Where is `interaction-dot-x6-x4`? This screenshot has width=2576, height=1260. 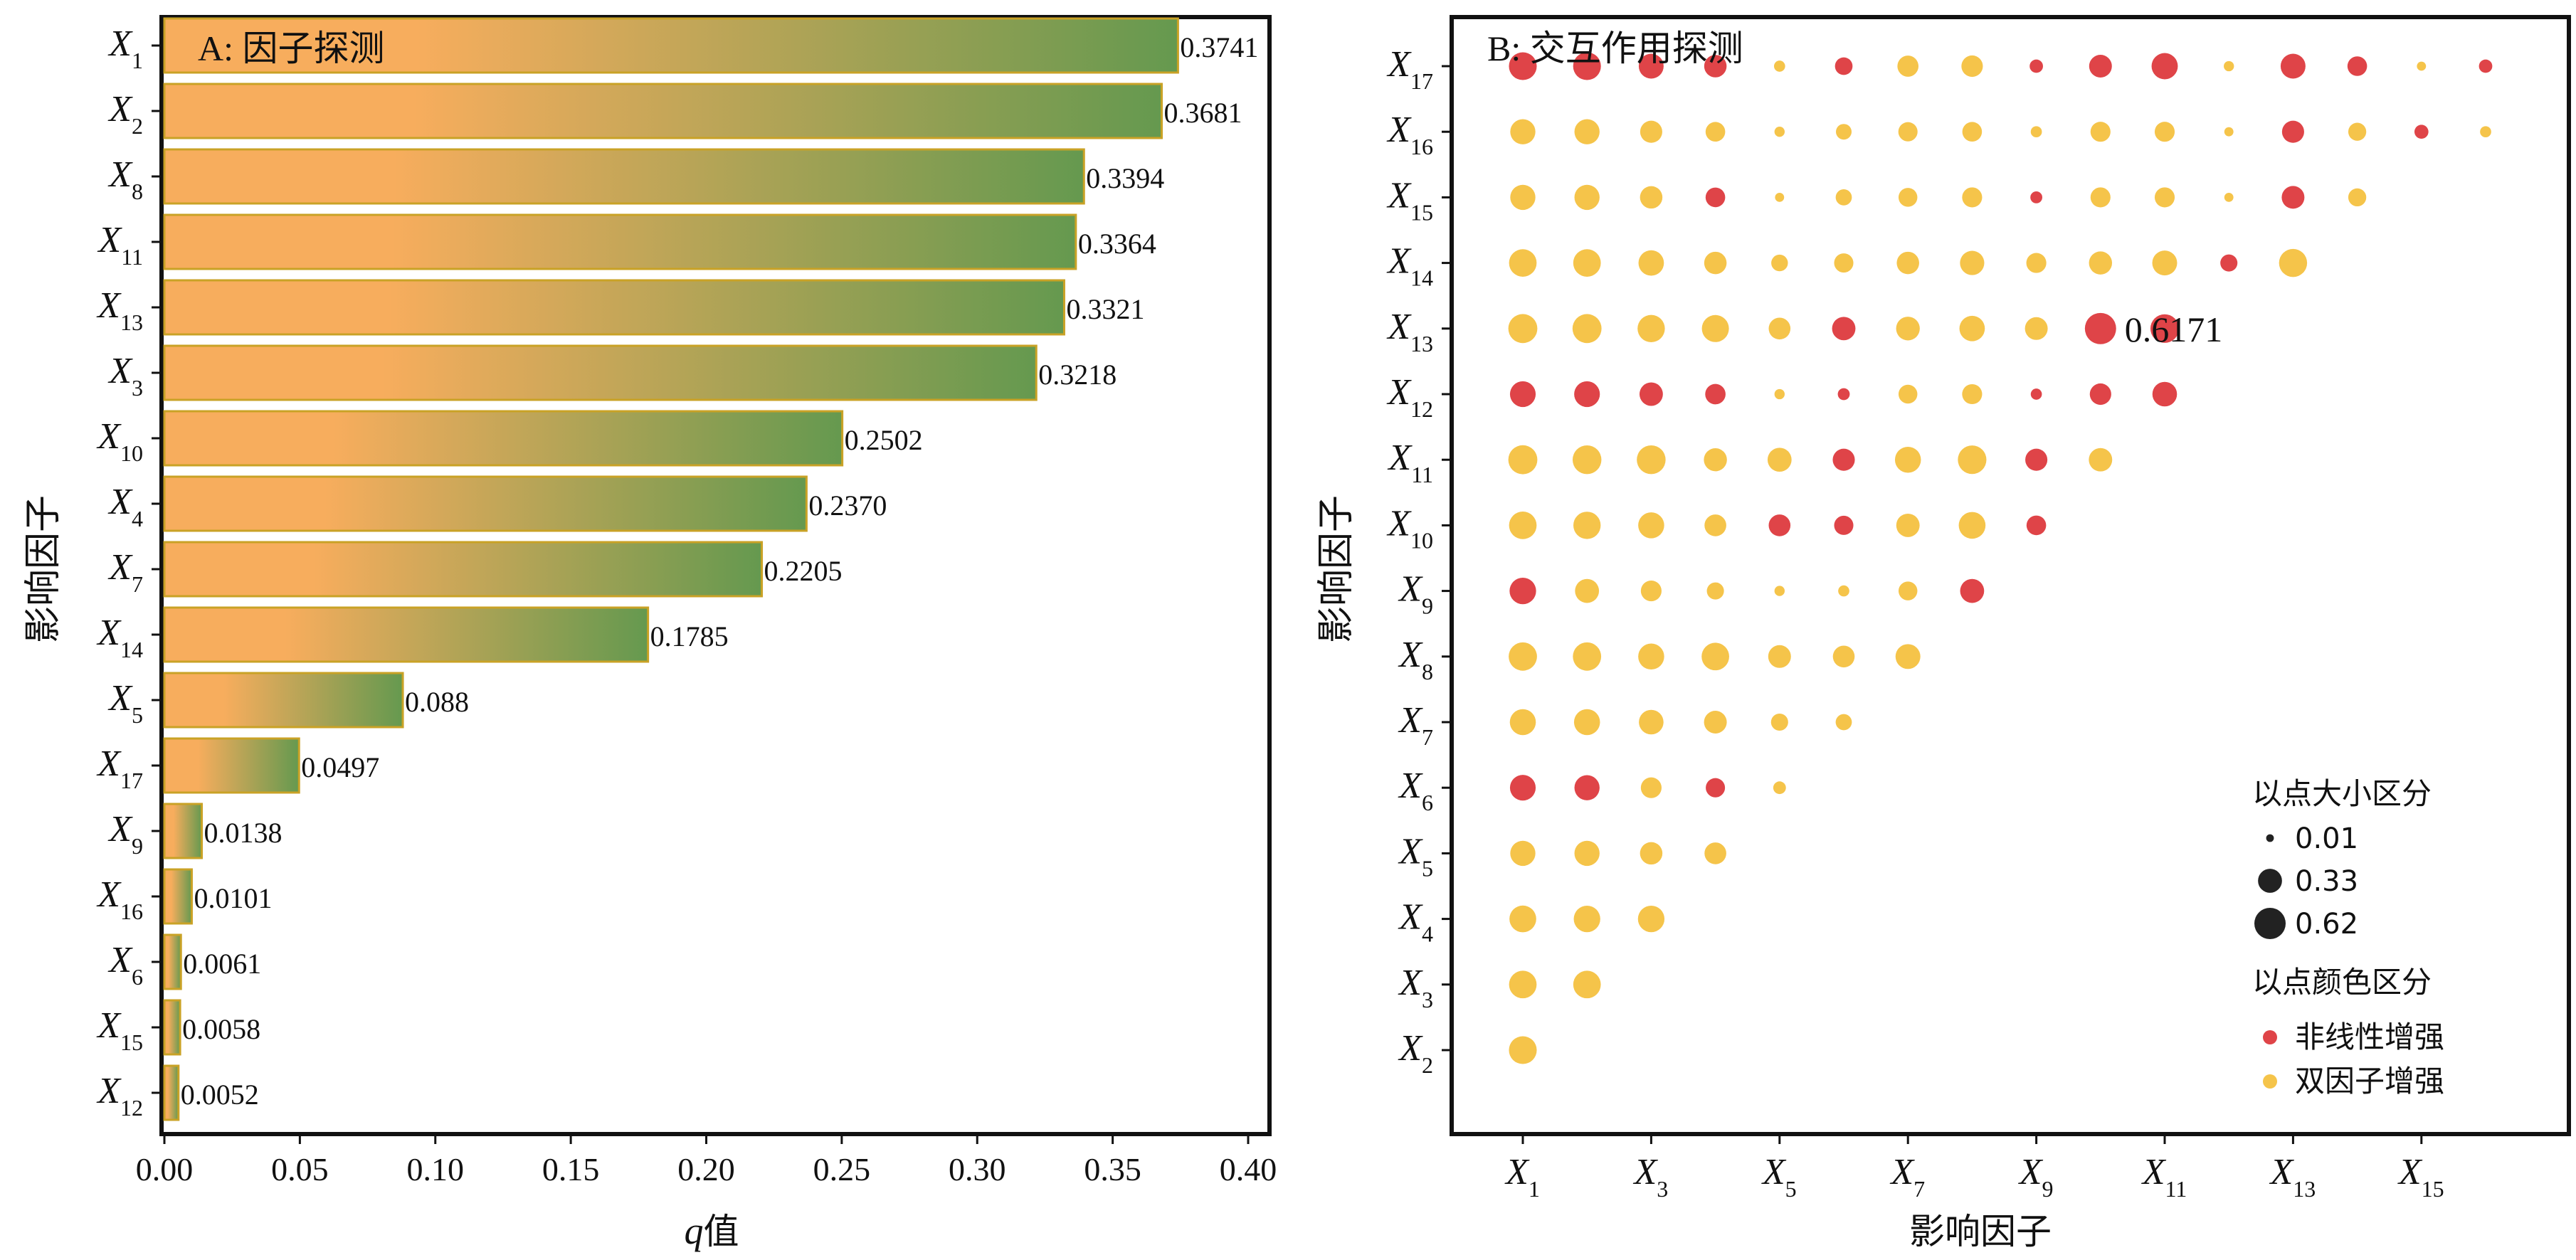 interaction-dot-x6-x4 is located at coordinates (1716, 788).